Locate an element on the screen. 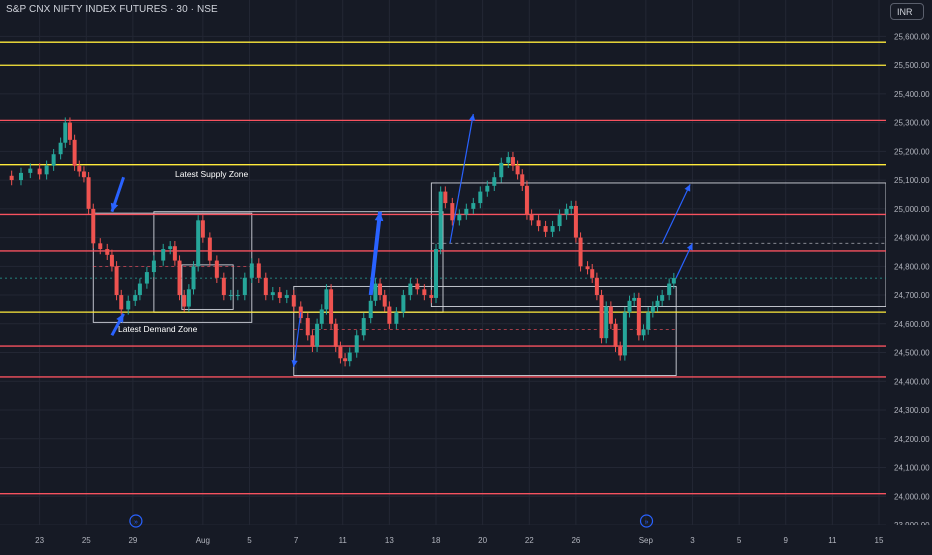 This screenshot has width=932, height=555. symbol-title: S&P CNX NIFTY INDEX FUTURES · 30 · NSE is located at coordinates (112, 9).